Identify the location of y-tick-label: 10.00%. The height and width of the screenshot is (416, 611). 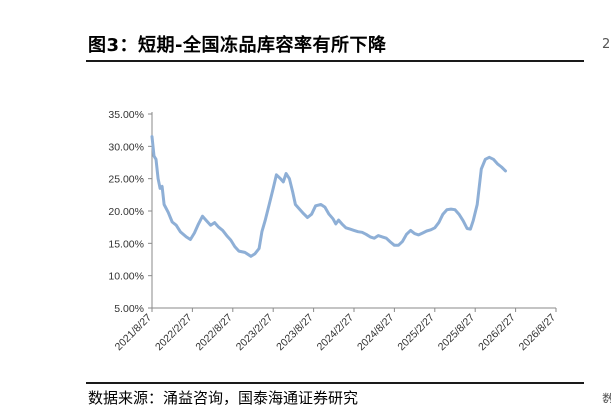
(126, 277).